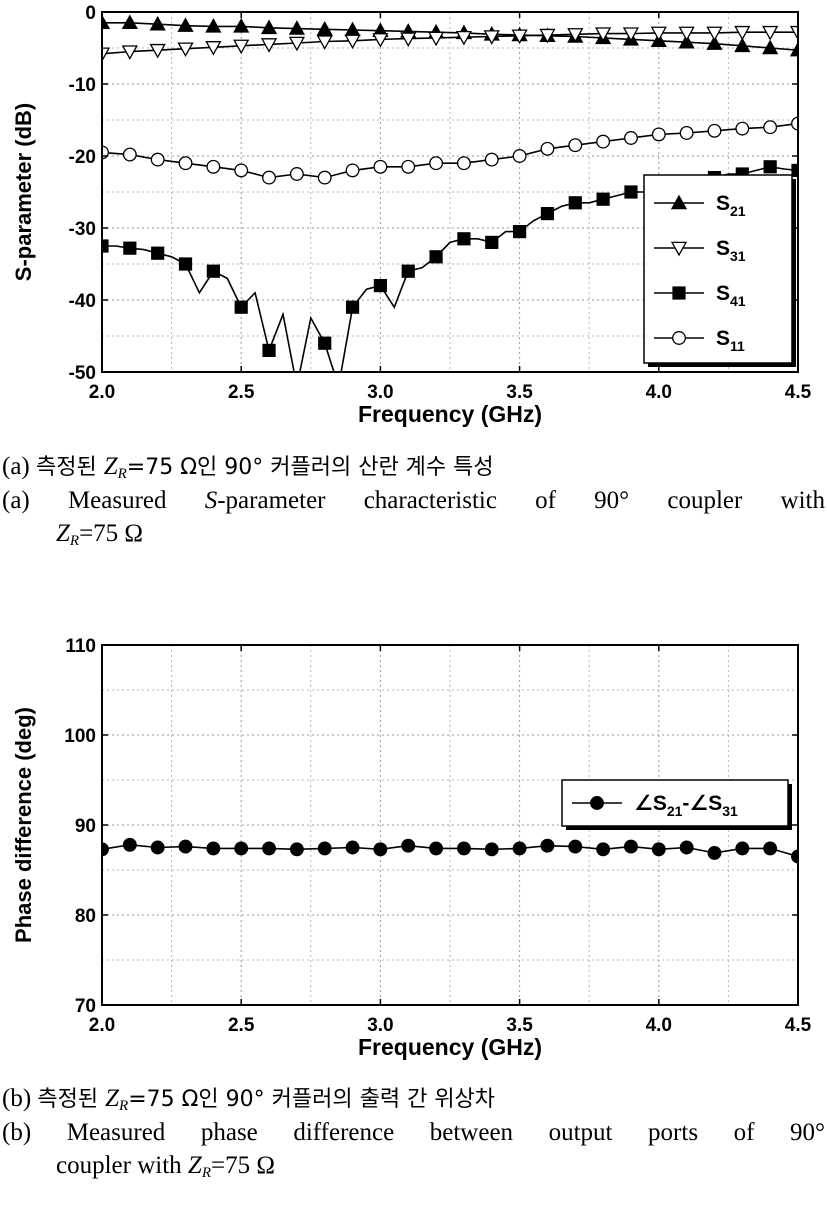  Describe the element at coordinates (82, 229) in the screenshot. I see `y-tick-label: -30` at that location.